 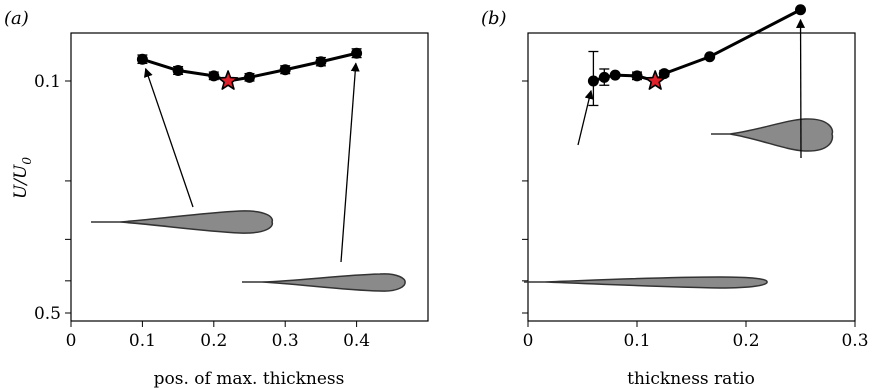 I want to click on foil-rear-thick, so click(x=324, y=282).